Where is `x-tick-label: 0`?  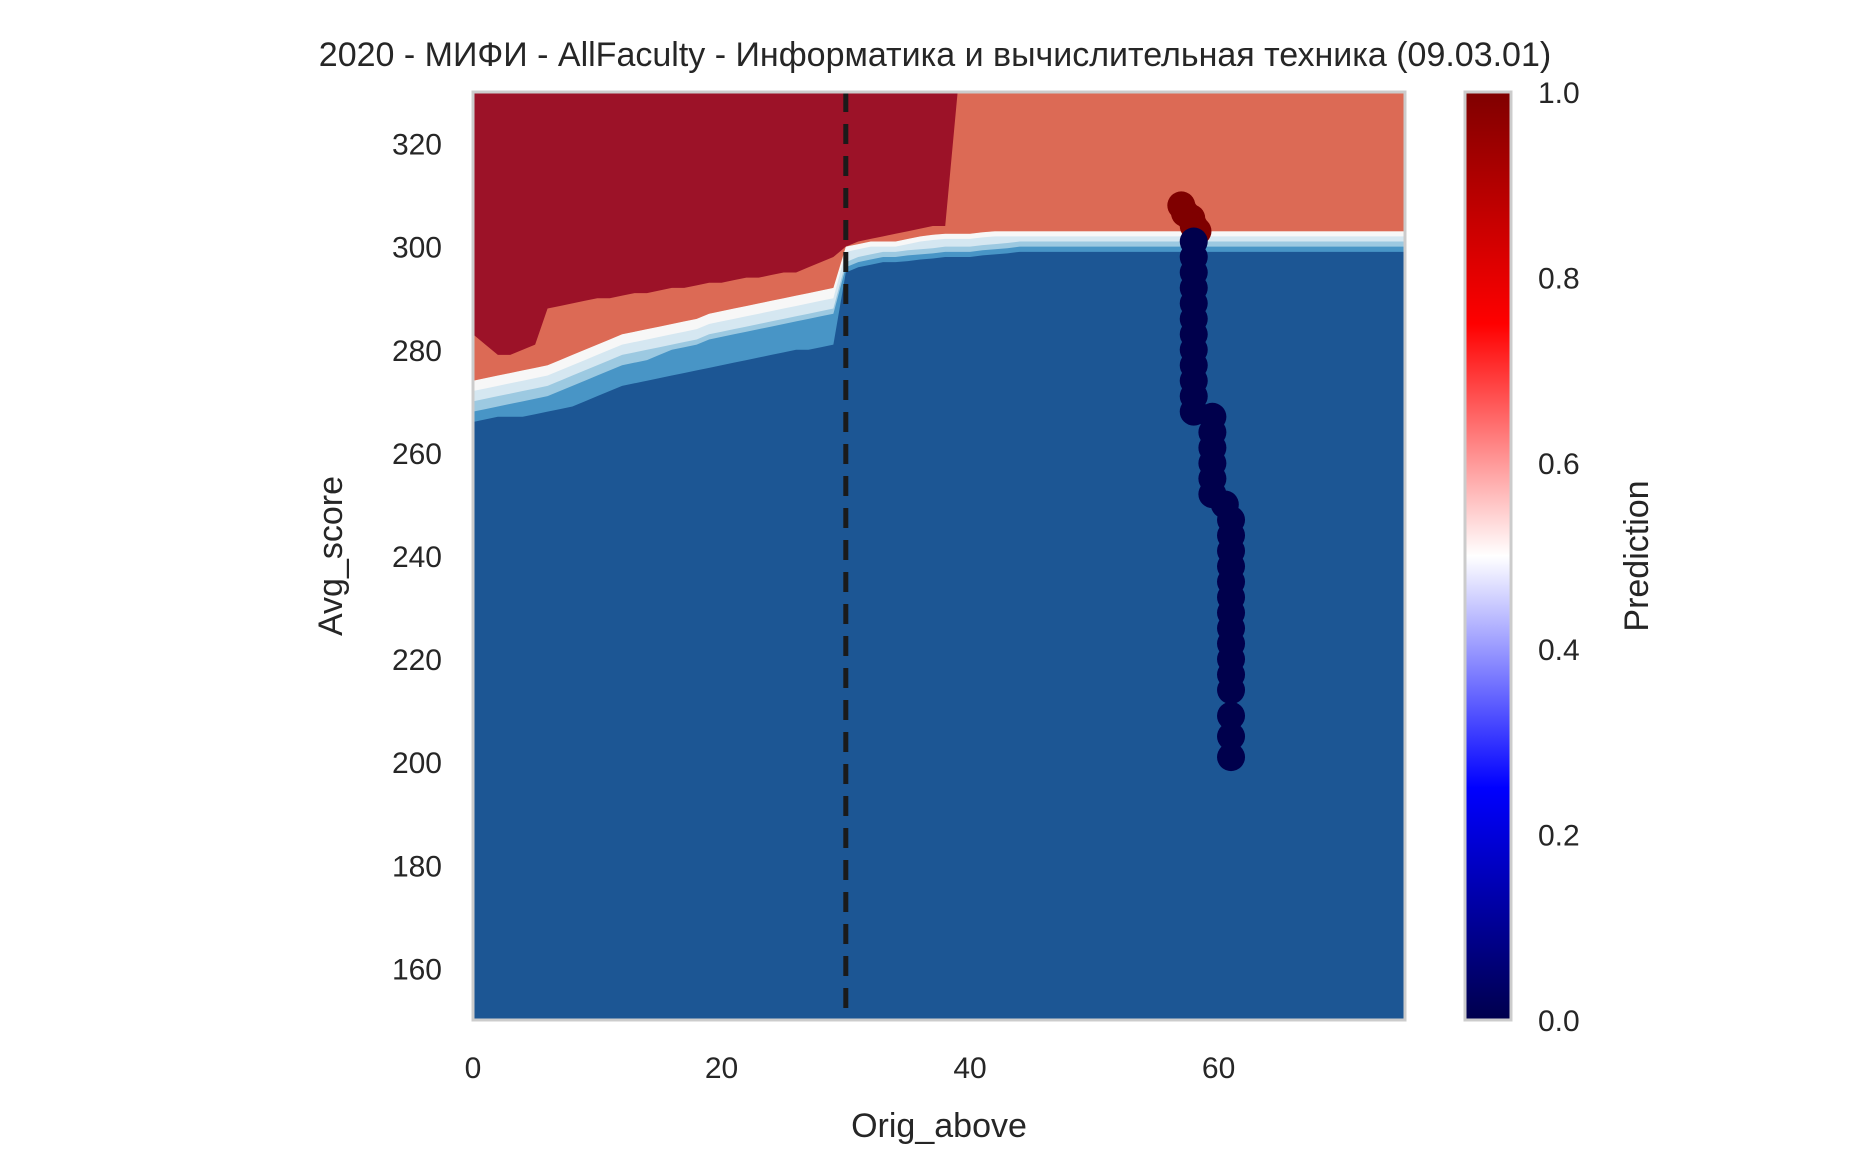
x-tick-label: 0 is located at coordinates (473, 1068).